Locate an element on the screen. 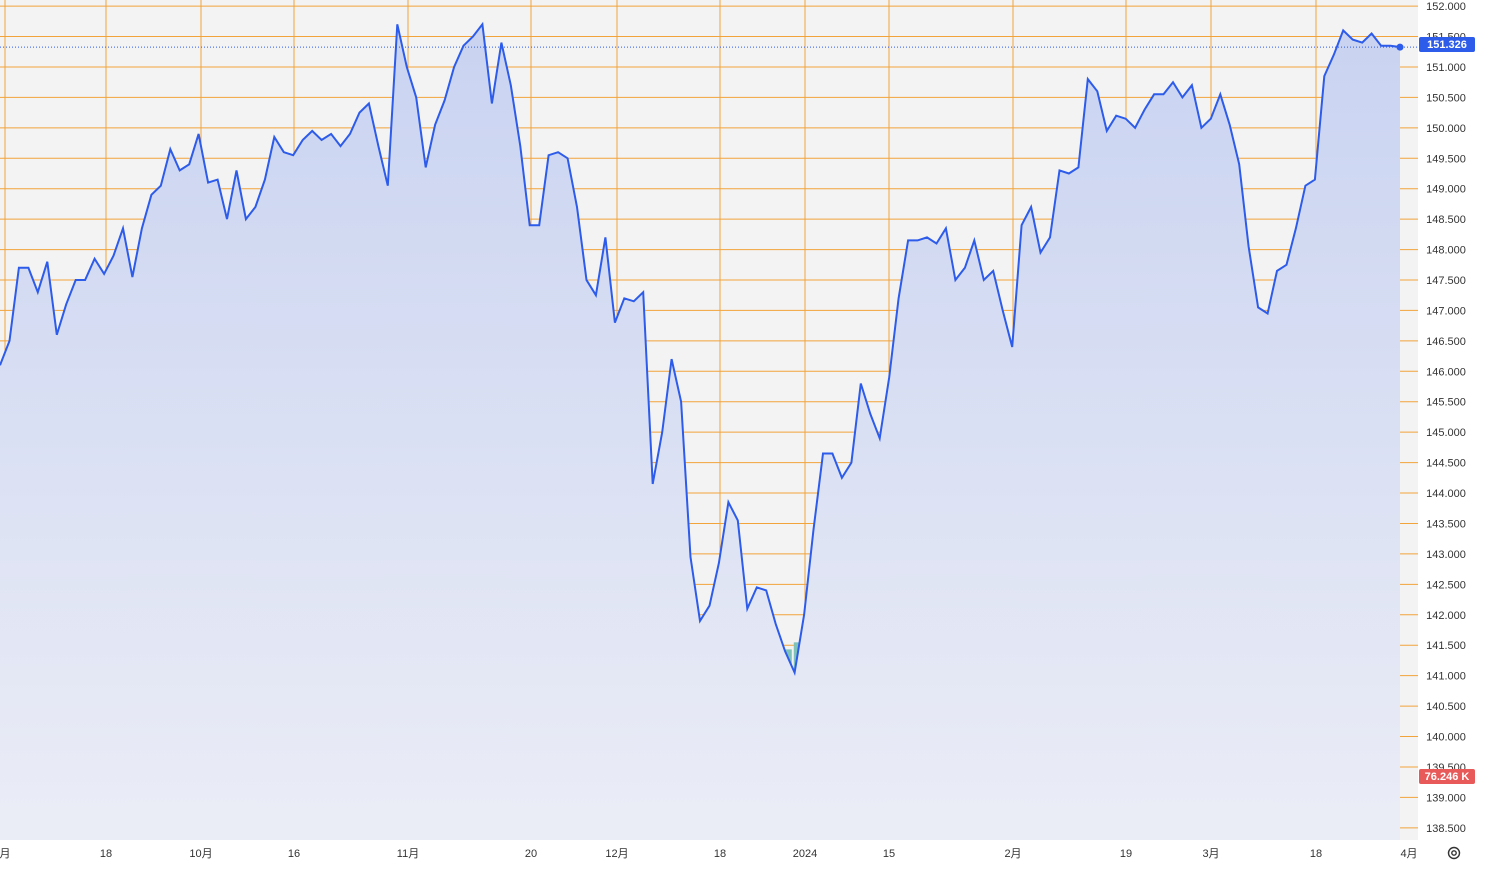 Image resolution: width=1486 pixels, height=870 pixels. x-tick-label: 15 is located at coordinates (889, 854).